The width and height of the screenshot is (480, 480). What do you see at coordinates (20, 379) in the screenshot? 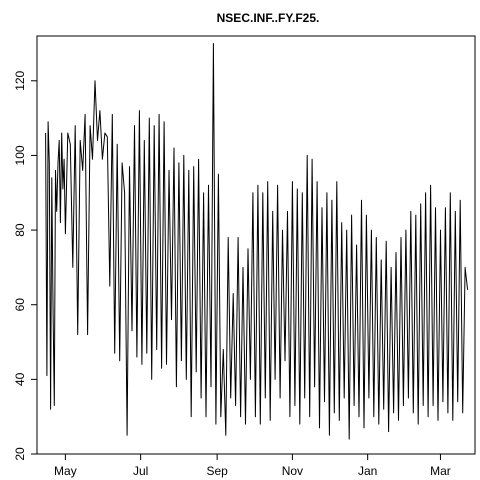
I see `y-tick-label: 40` at bounding box center [20, 379].